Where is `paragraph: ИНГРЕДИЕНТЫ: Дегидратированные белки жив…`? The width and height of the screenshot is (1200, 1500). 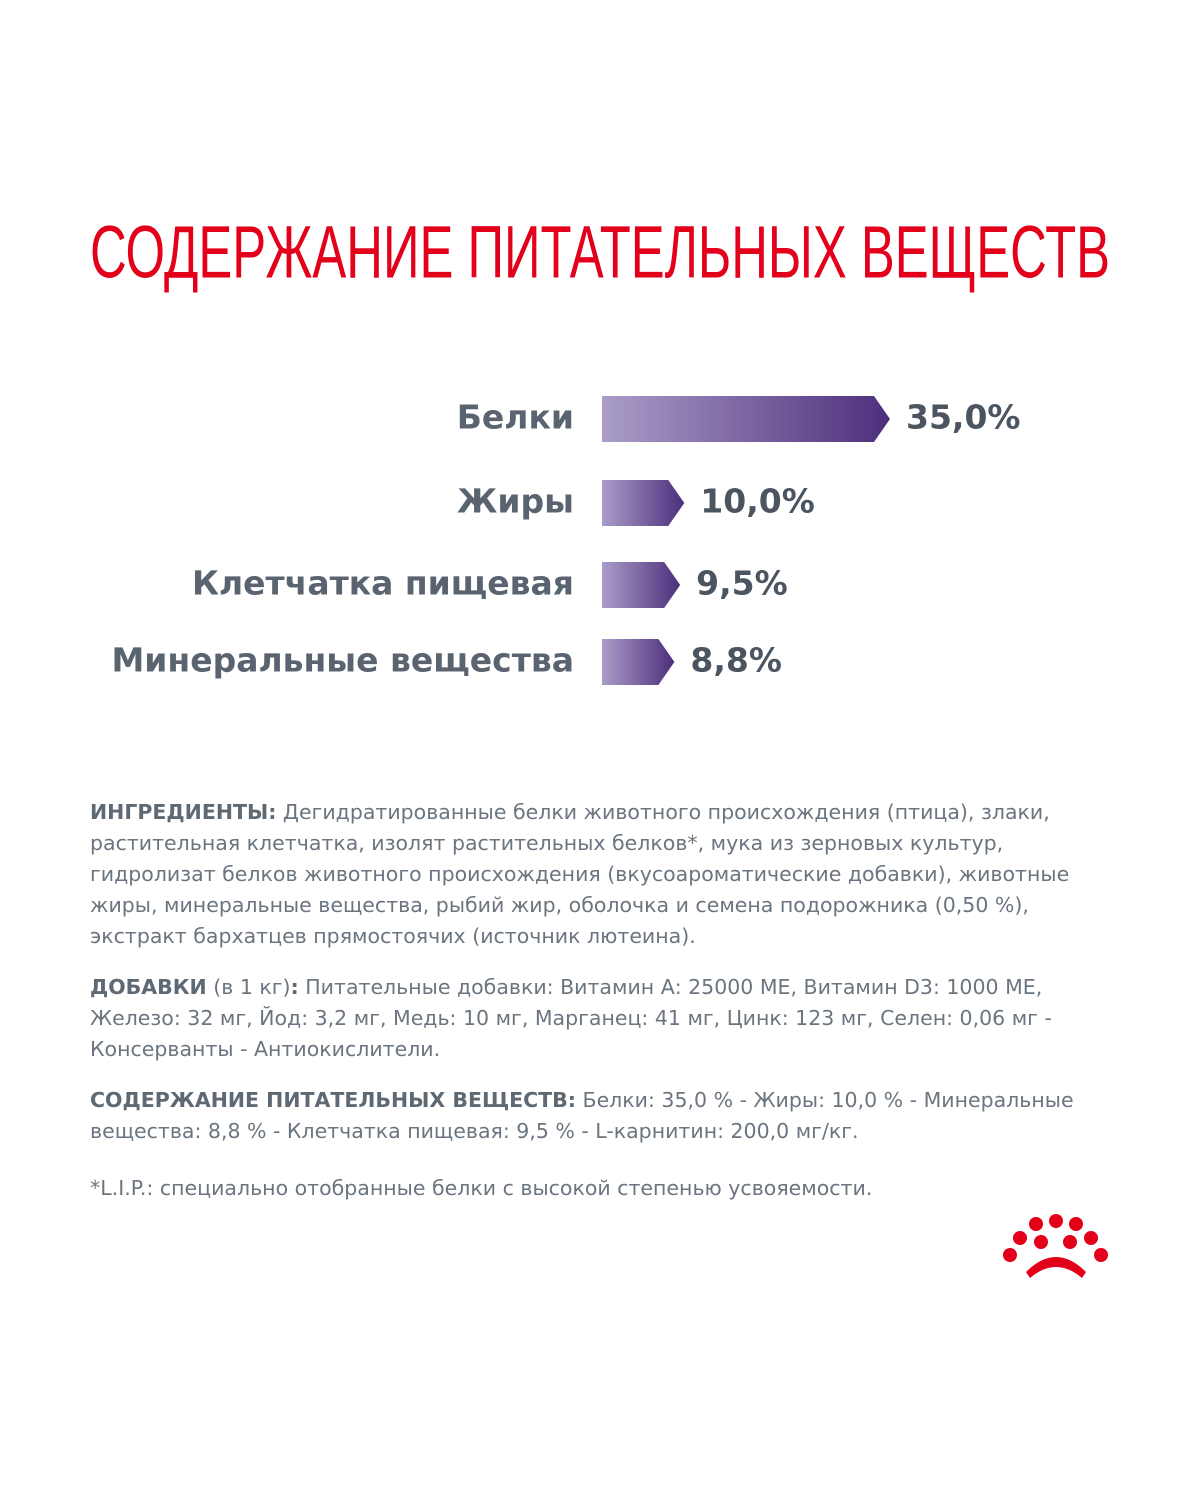 paragraph: ИНГРЕДИЕНТЫ: Дегидратированные белки жив… is located at coordinates (607, 874).